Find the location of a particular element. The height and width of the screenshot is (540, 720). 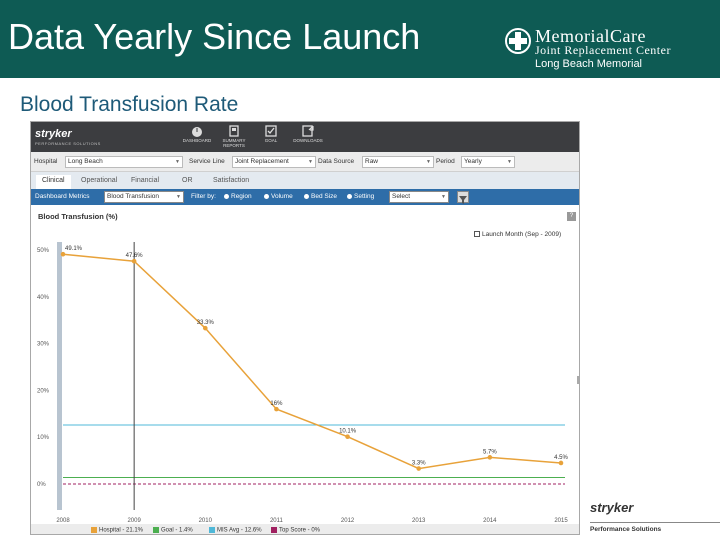

period-value: Yearly is located at coordinates (473, 161).